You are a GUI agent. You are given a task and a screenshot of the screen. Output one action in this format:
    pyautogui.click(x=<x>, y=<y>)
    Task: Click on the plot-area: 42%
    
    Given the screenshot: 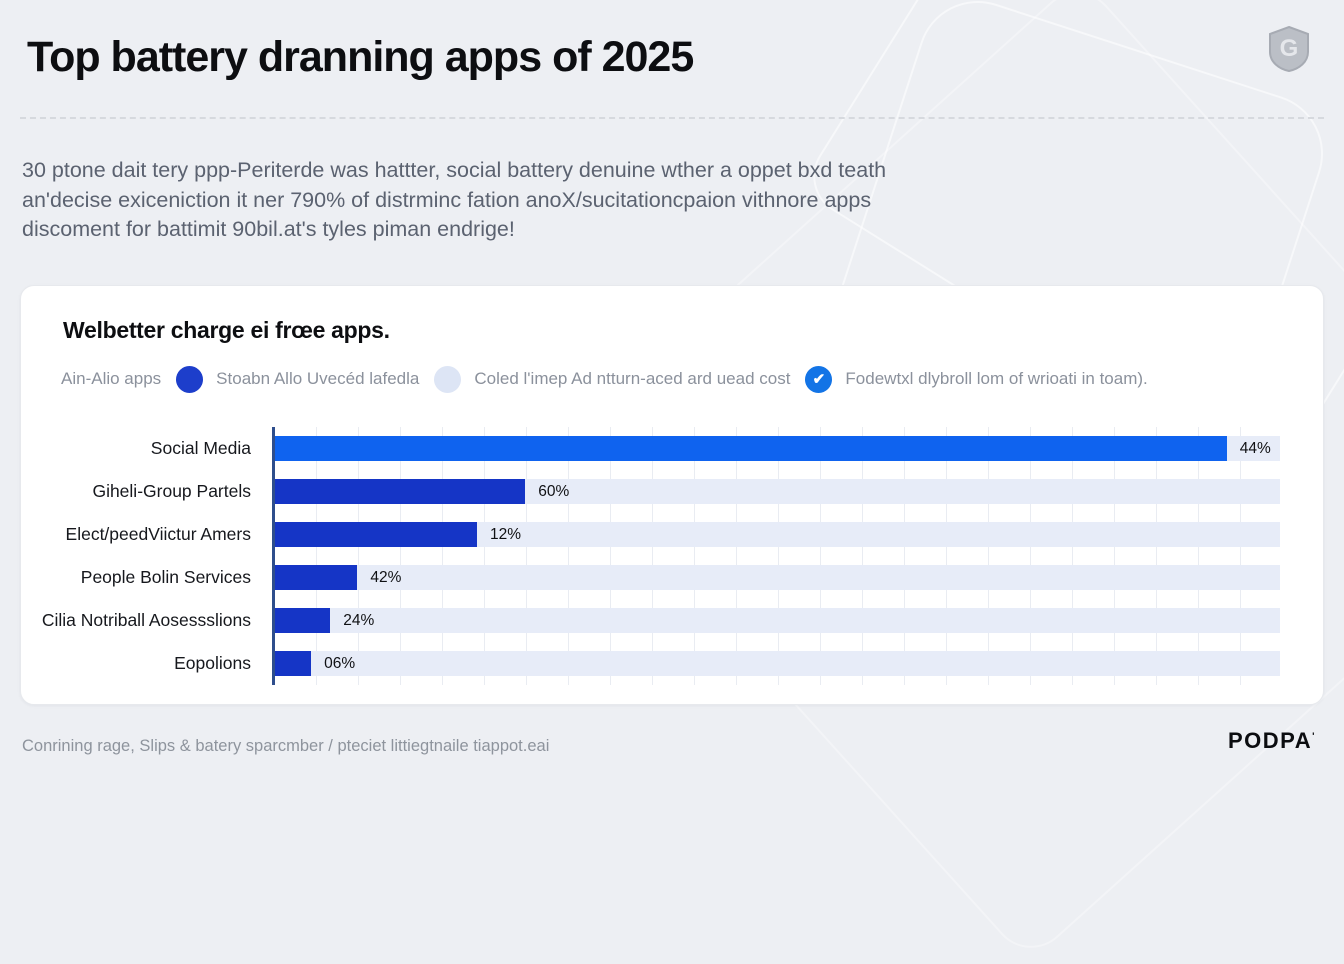 What is the action you would take?
    pyautogui.click(x=776, y=577)
    